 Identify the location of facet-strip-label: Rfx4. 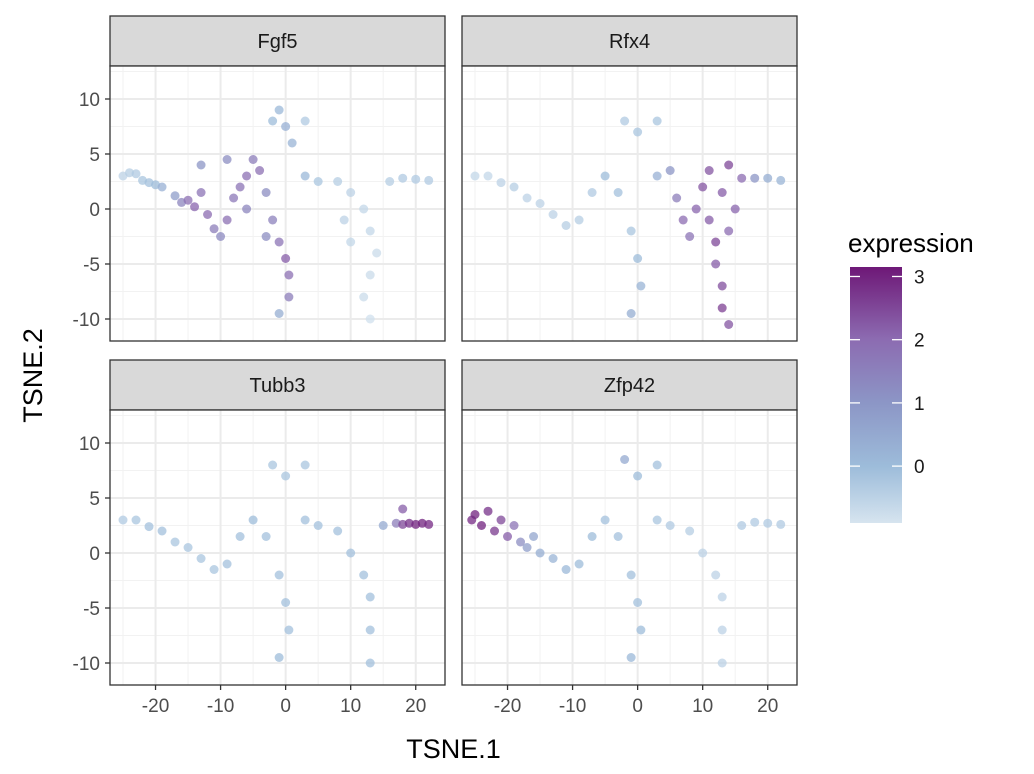
(629, 42).